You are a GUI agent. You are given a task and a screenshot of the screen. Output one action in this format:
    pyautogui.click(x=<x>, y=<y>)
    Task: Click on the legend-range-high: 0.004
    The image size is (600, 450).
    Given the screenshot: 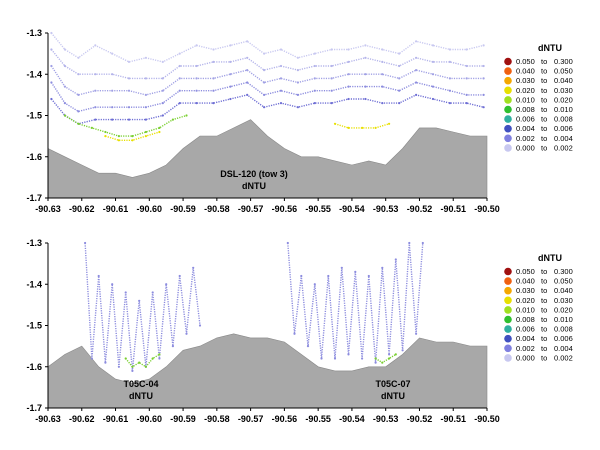 What is the action you would take?
    pyautogui.click(x=563, y=138)
    